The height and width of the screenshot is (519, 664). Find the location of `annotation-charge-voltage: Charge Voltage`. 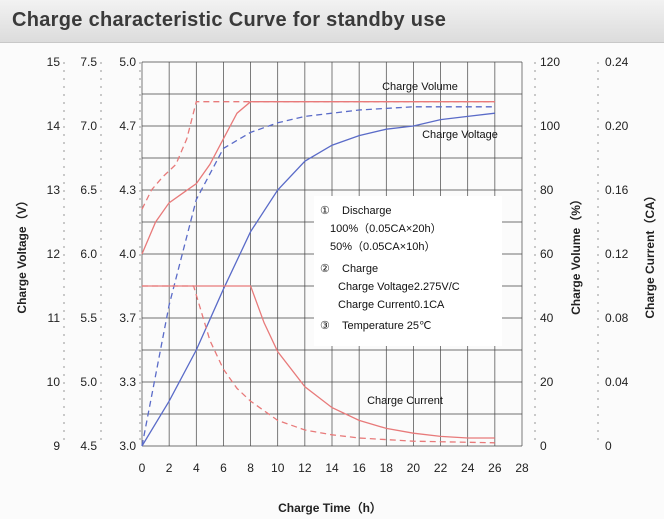

annotation-charge-voltage: Charge Voltage is located at coordinates (460, 135).